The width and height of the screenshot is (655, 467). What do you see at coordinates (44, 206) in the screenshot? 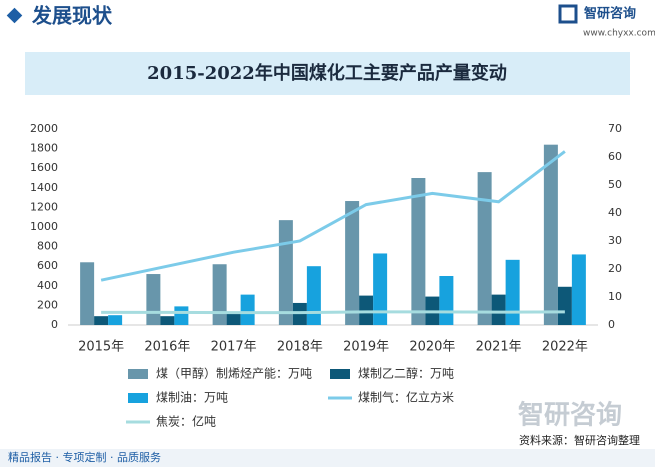
I see `y-tick-label: 1200` at bounding box center [44, 206].